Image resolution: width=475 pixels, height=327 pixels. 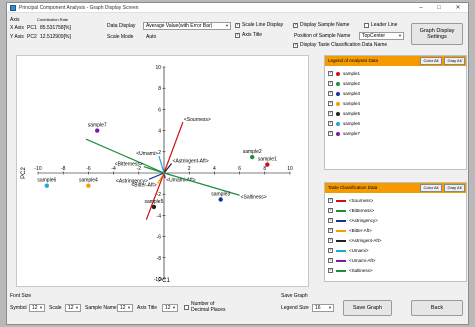 I want to click on analyses-legend-label: sample4, so click(x=352, y=103).